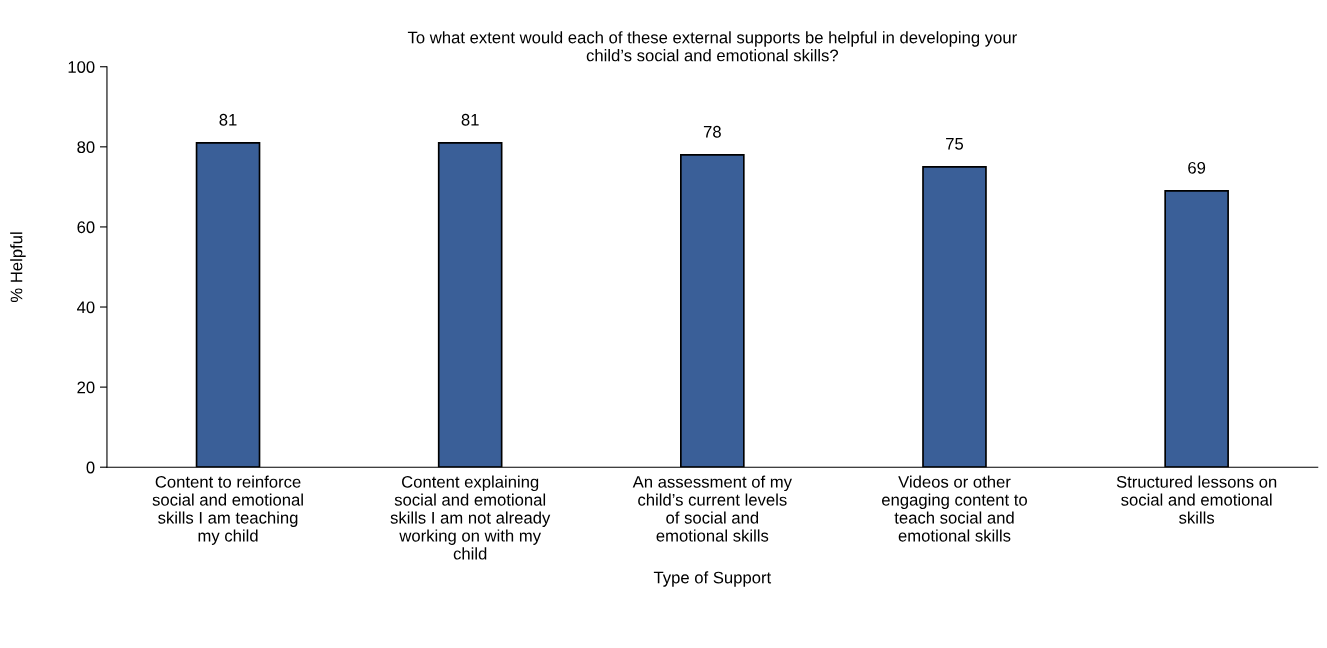 This screenshot has width=1327, height=648. Describe the element at coordinates (81, 67) in the screenshot. I see `y-tick-label: 100` at that location.